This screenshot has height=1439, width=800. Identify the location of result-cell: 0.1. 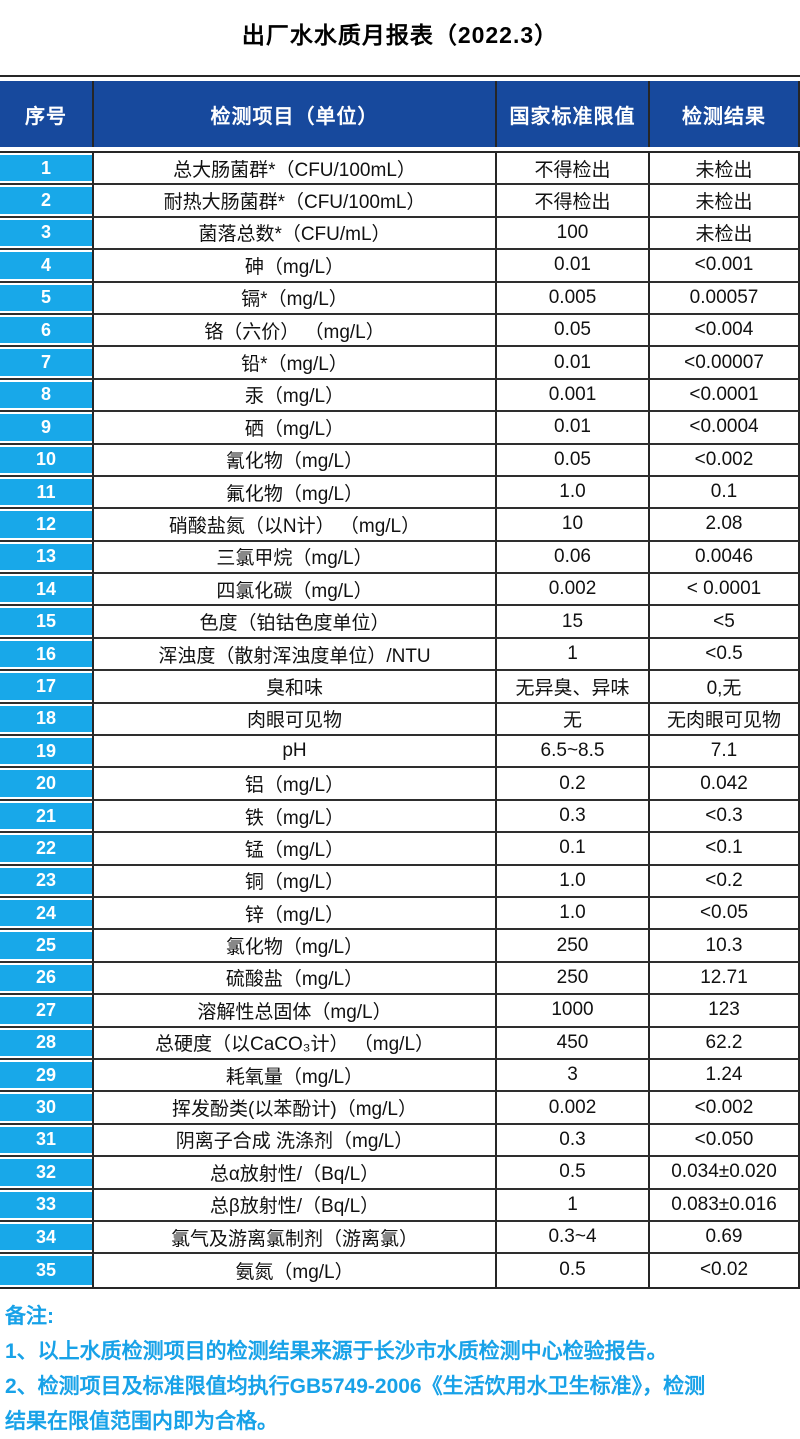
(725, 493).